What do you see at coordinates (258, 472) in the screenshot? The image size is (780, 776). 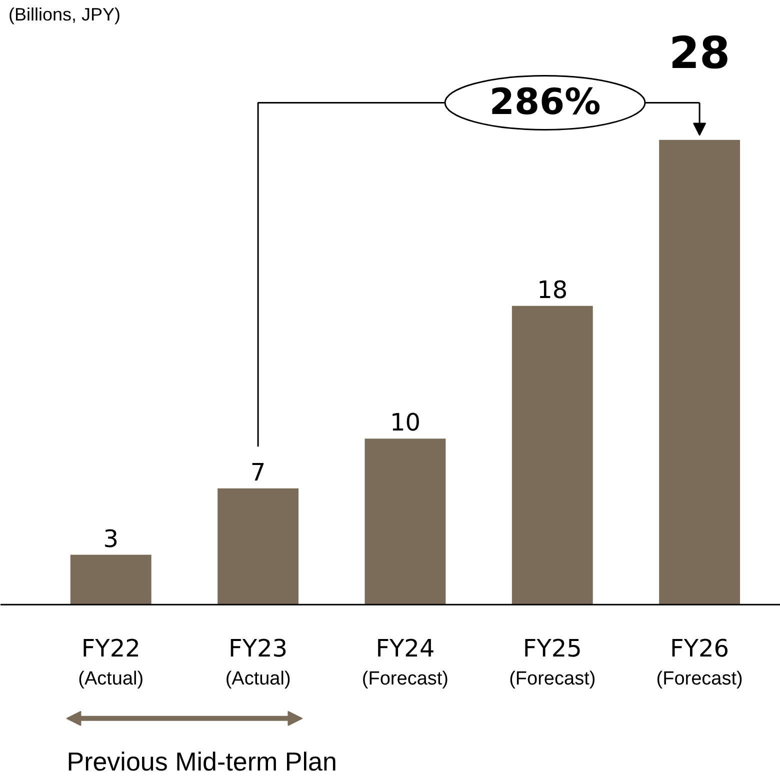 I see `data-label: 7` at bounding box center [258, 472].